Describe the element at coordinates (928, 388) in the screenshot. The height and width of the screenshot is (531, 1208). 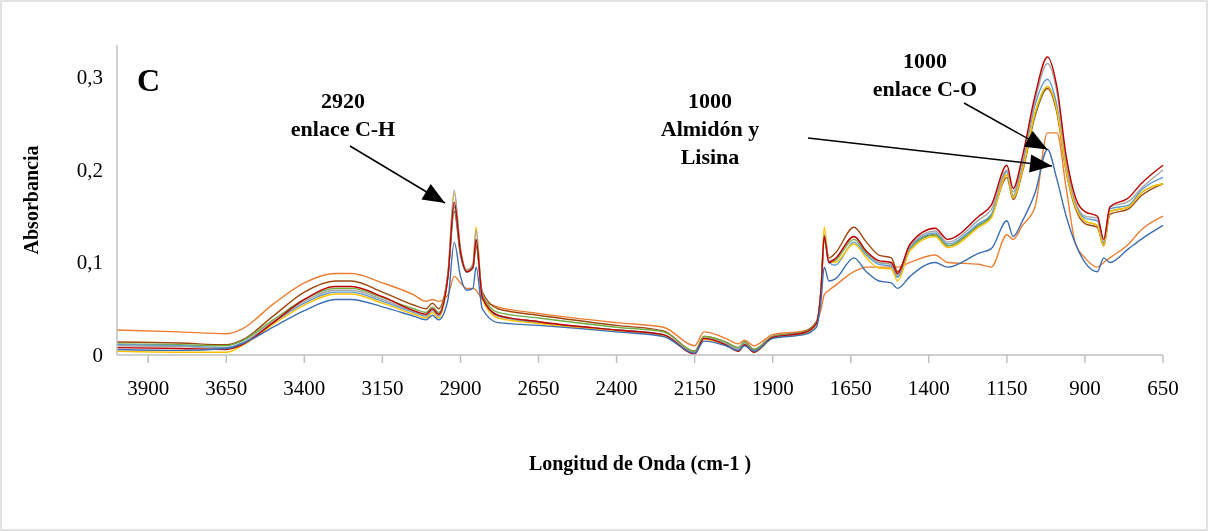
I see `x-tick-label: 1400` at that location.